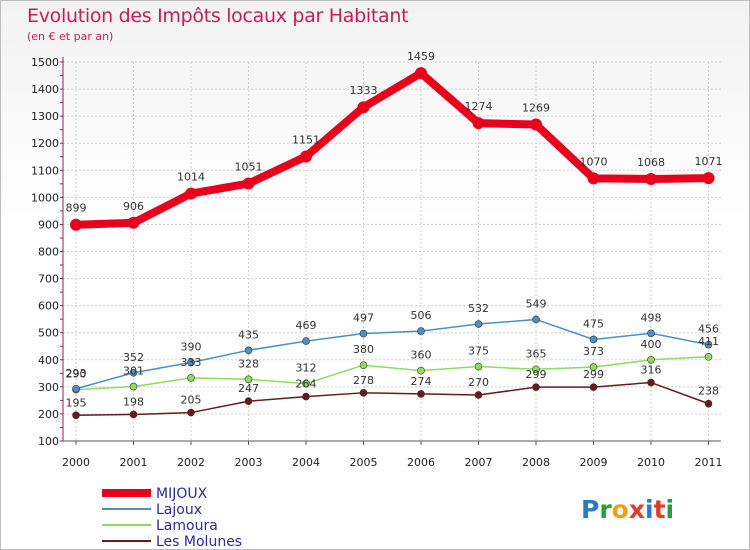 This screenshot has height=550, width=750. Describe the element at coordinates (248, 379) in the screenshot. I see `point-lamoura-2003` at that location.